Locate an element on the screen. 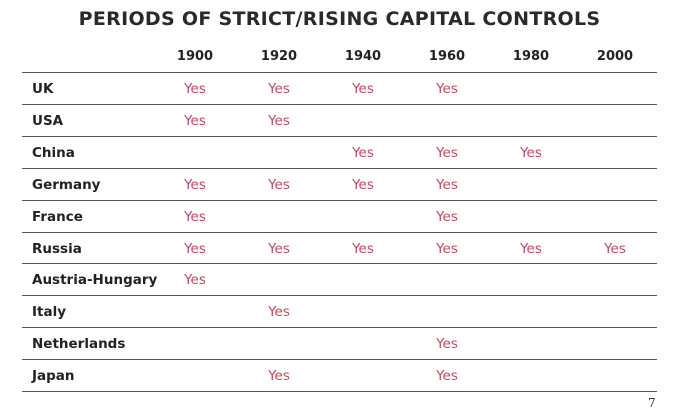 This screenshot has height=414, width=679. row-label: China is located at coordinates (53, 152).